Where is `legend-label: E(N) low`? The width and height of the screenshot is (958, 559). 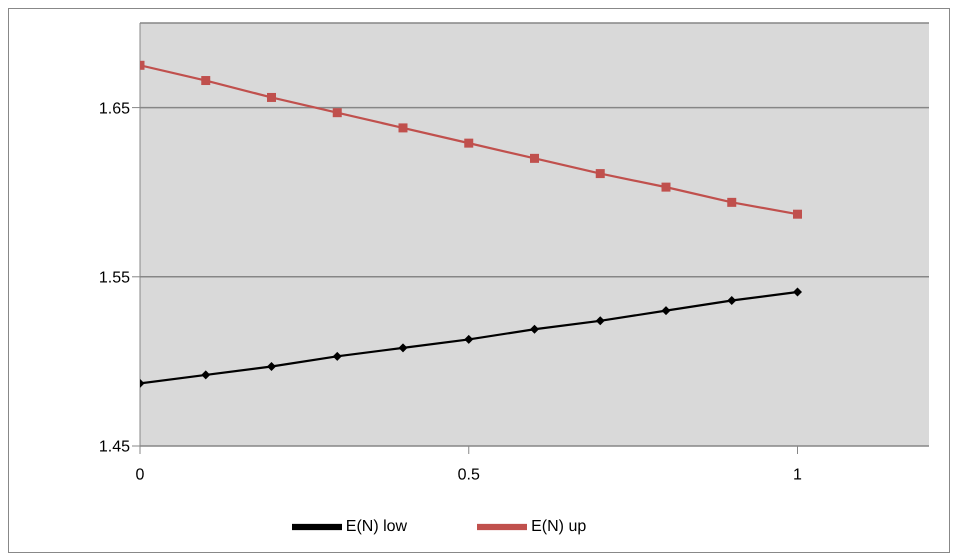
legend-label: E(N) low is located at coordinates (377, 527).